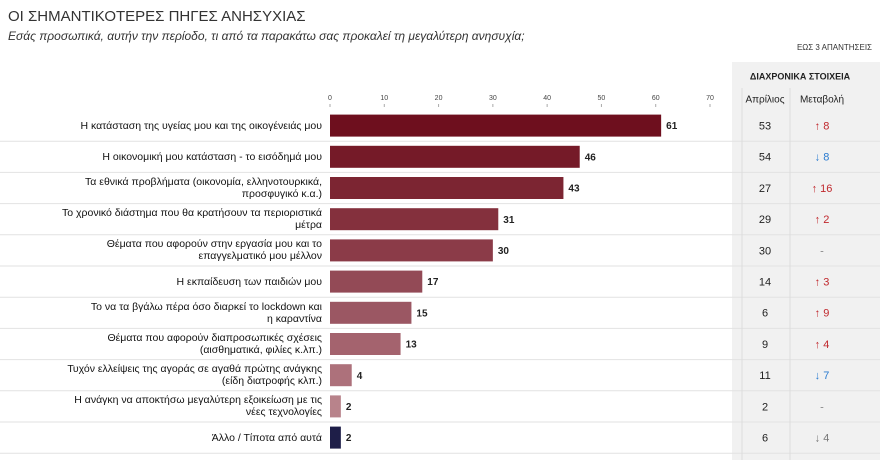 This screenshot has width=880, height=460. Describe the element at coordinates (822, 376) in the screenshot. I see `change-value: ↓ 7` at that location.